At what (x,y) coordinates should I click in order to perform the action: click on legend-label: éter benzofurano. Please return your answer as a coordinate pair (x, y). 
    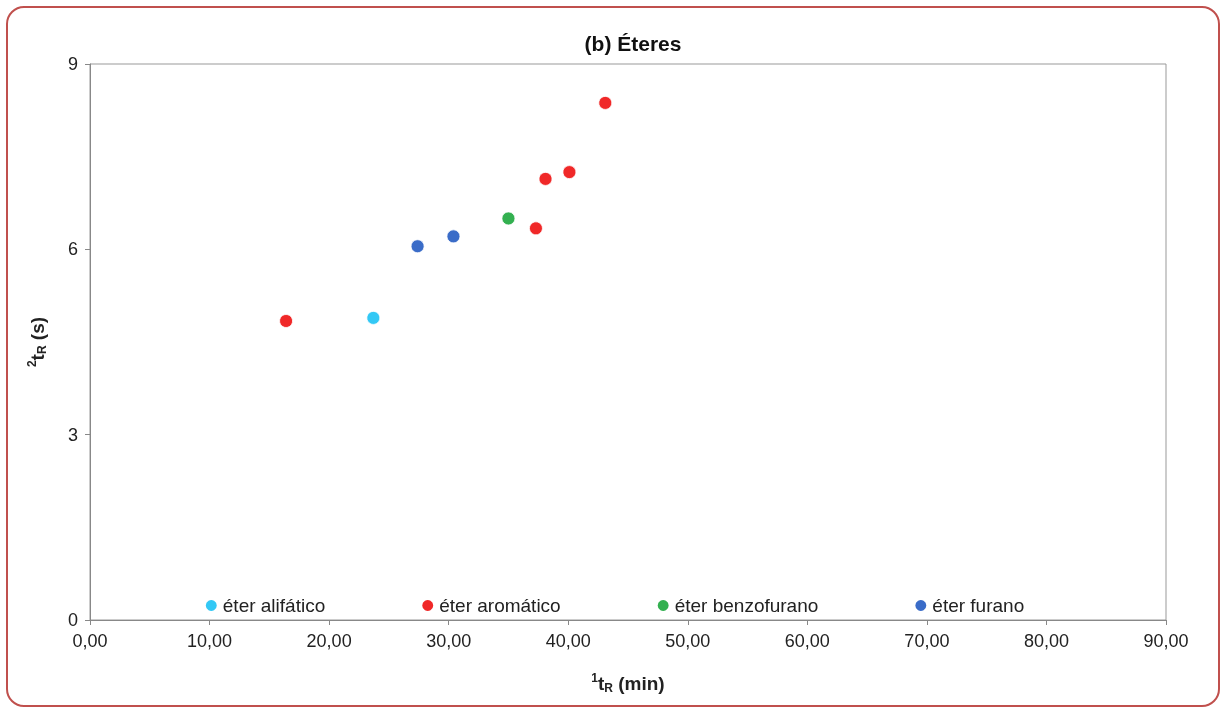
    Looking at the image, I should click on (746, 605).